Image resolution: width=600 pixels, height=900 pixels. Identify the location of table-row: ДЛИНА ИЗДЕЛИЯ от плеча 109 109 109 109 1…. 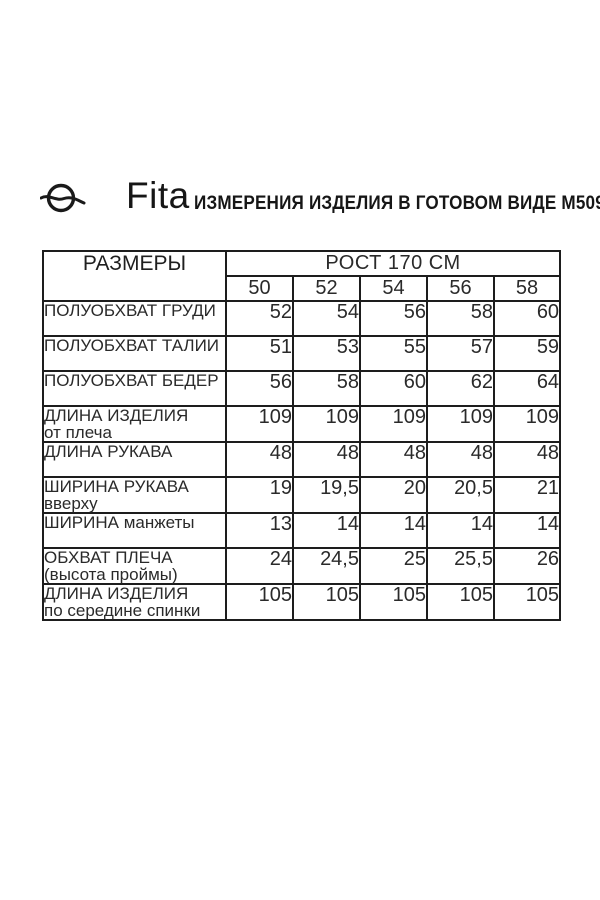
(302, 424).